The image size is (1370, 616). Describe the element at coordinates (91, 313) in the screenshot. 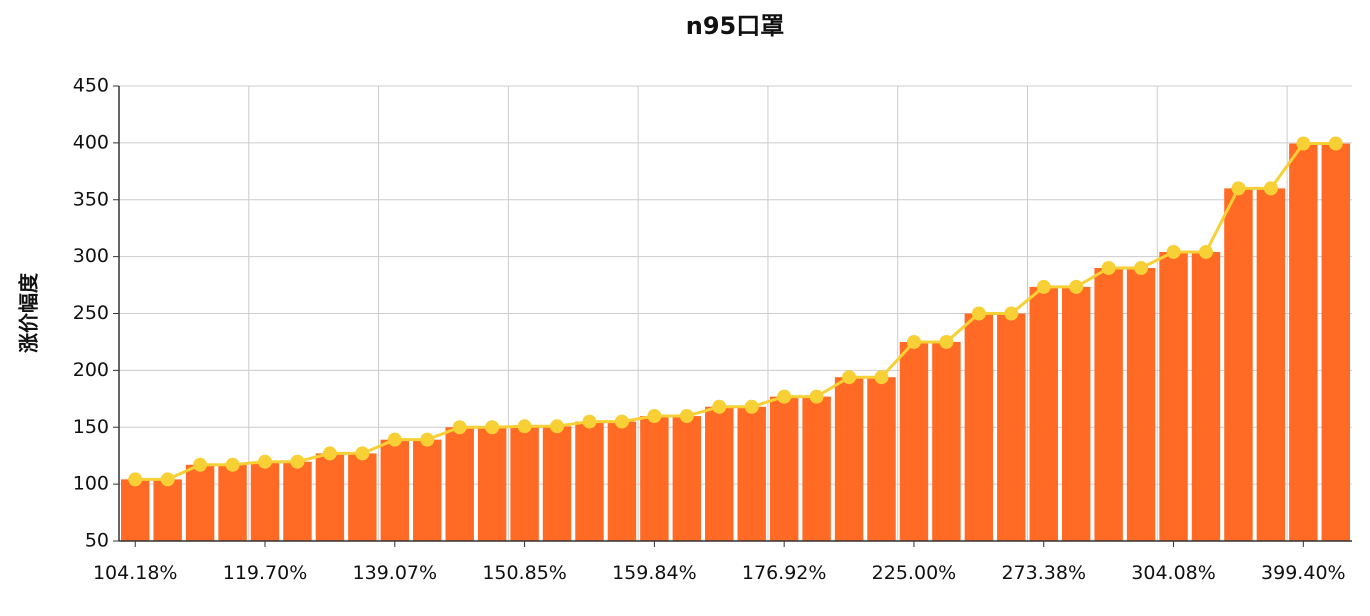

I see `y-tick-label: 250` at that location.